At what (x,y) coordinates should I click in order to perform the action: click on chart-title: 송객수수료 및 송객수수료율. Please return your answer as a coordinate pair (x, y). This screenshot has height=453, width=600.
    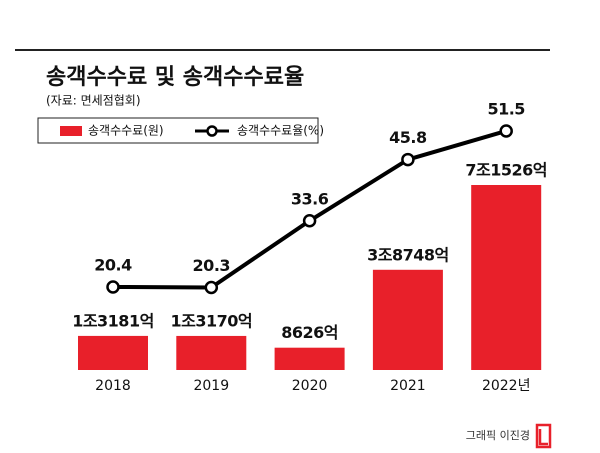
    Looking at the image, I should click on (175, 77).